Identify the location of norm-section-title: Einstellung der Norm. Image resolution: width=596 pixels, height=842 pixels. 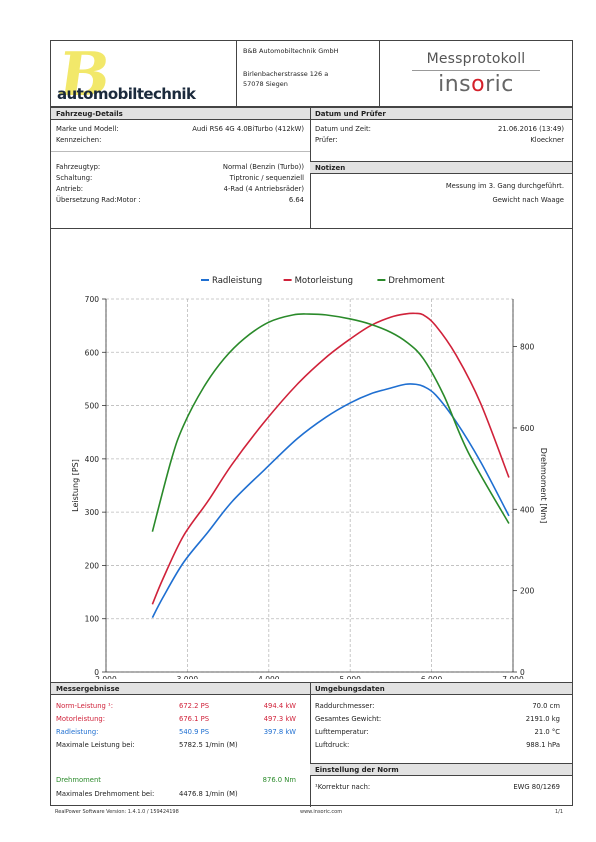
(441, 769).